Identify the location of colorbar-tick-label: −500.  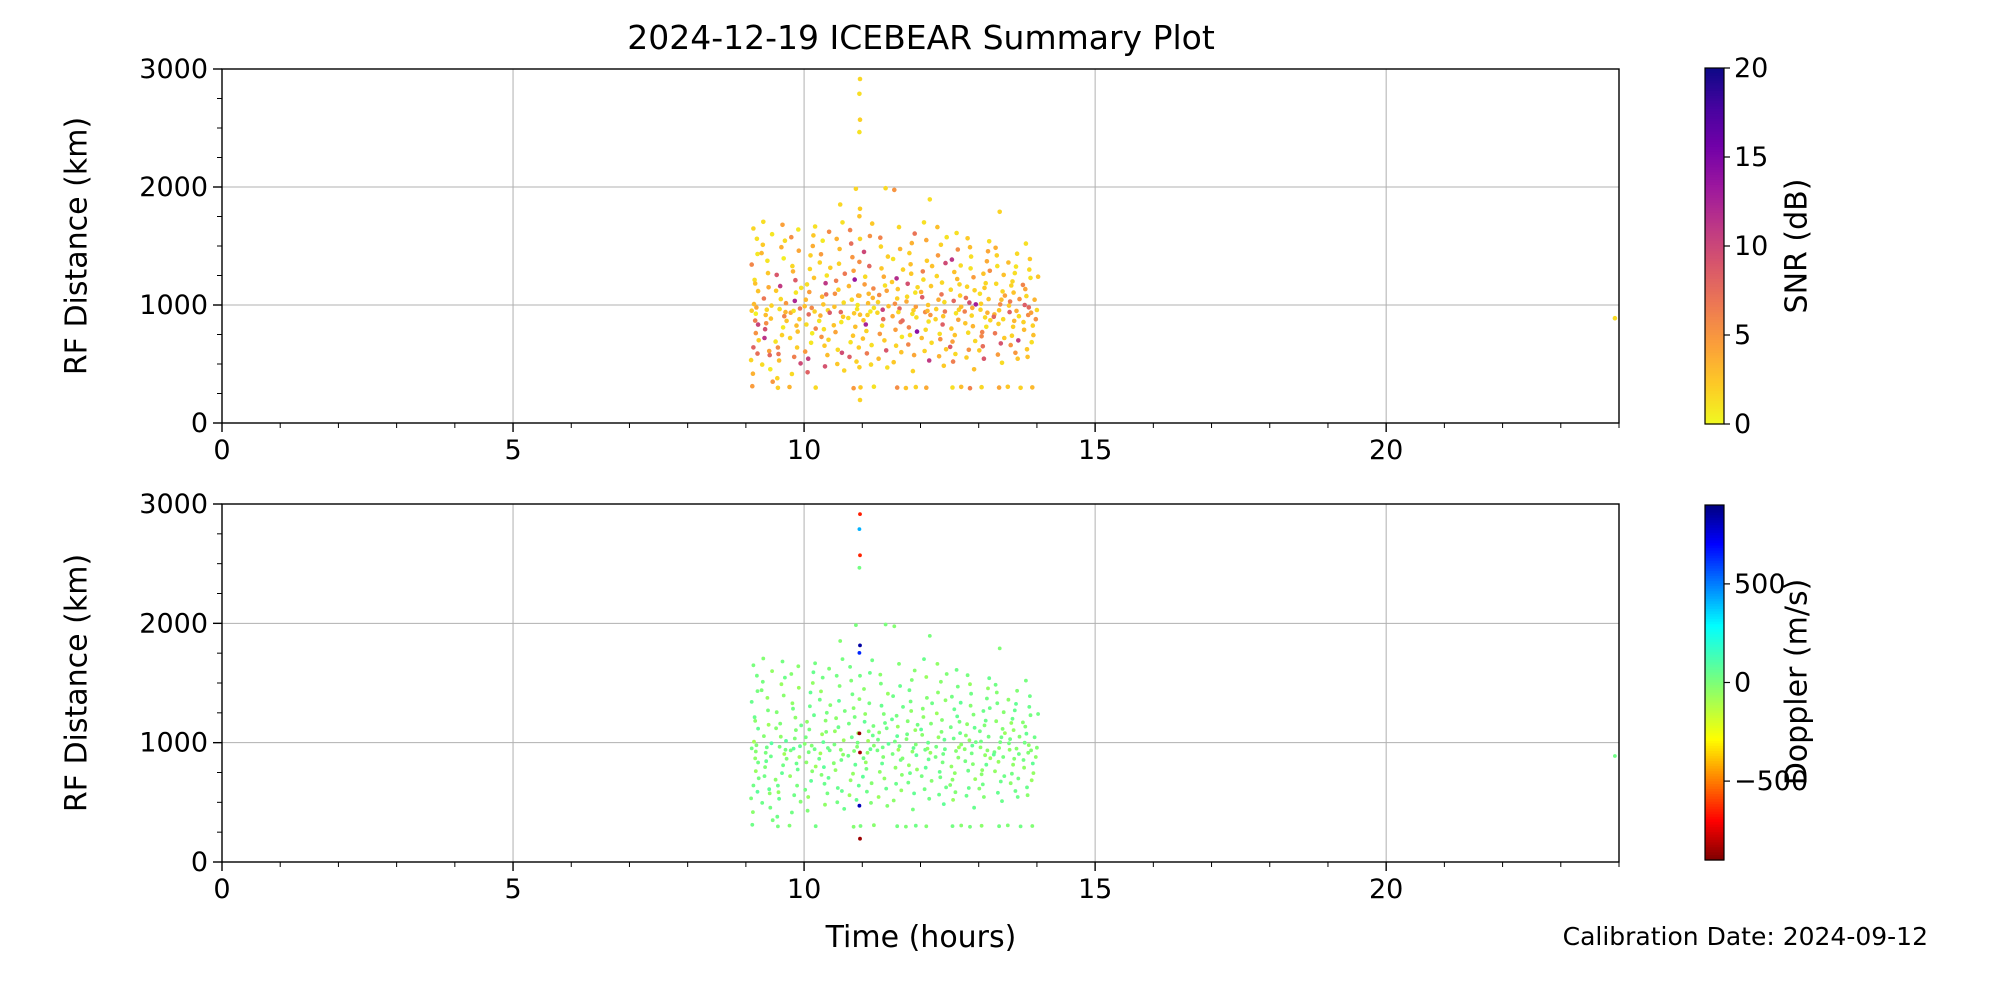
(1771, 781).